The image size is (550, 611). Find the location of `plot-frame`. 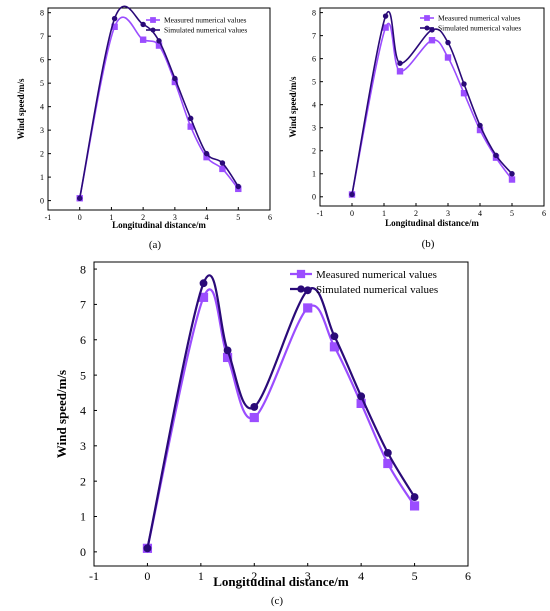

plot-frame is located at coordinates (432, 107).